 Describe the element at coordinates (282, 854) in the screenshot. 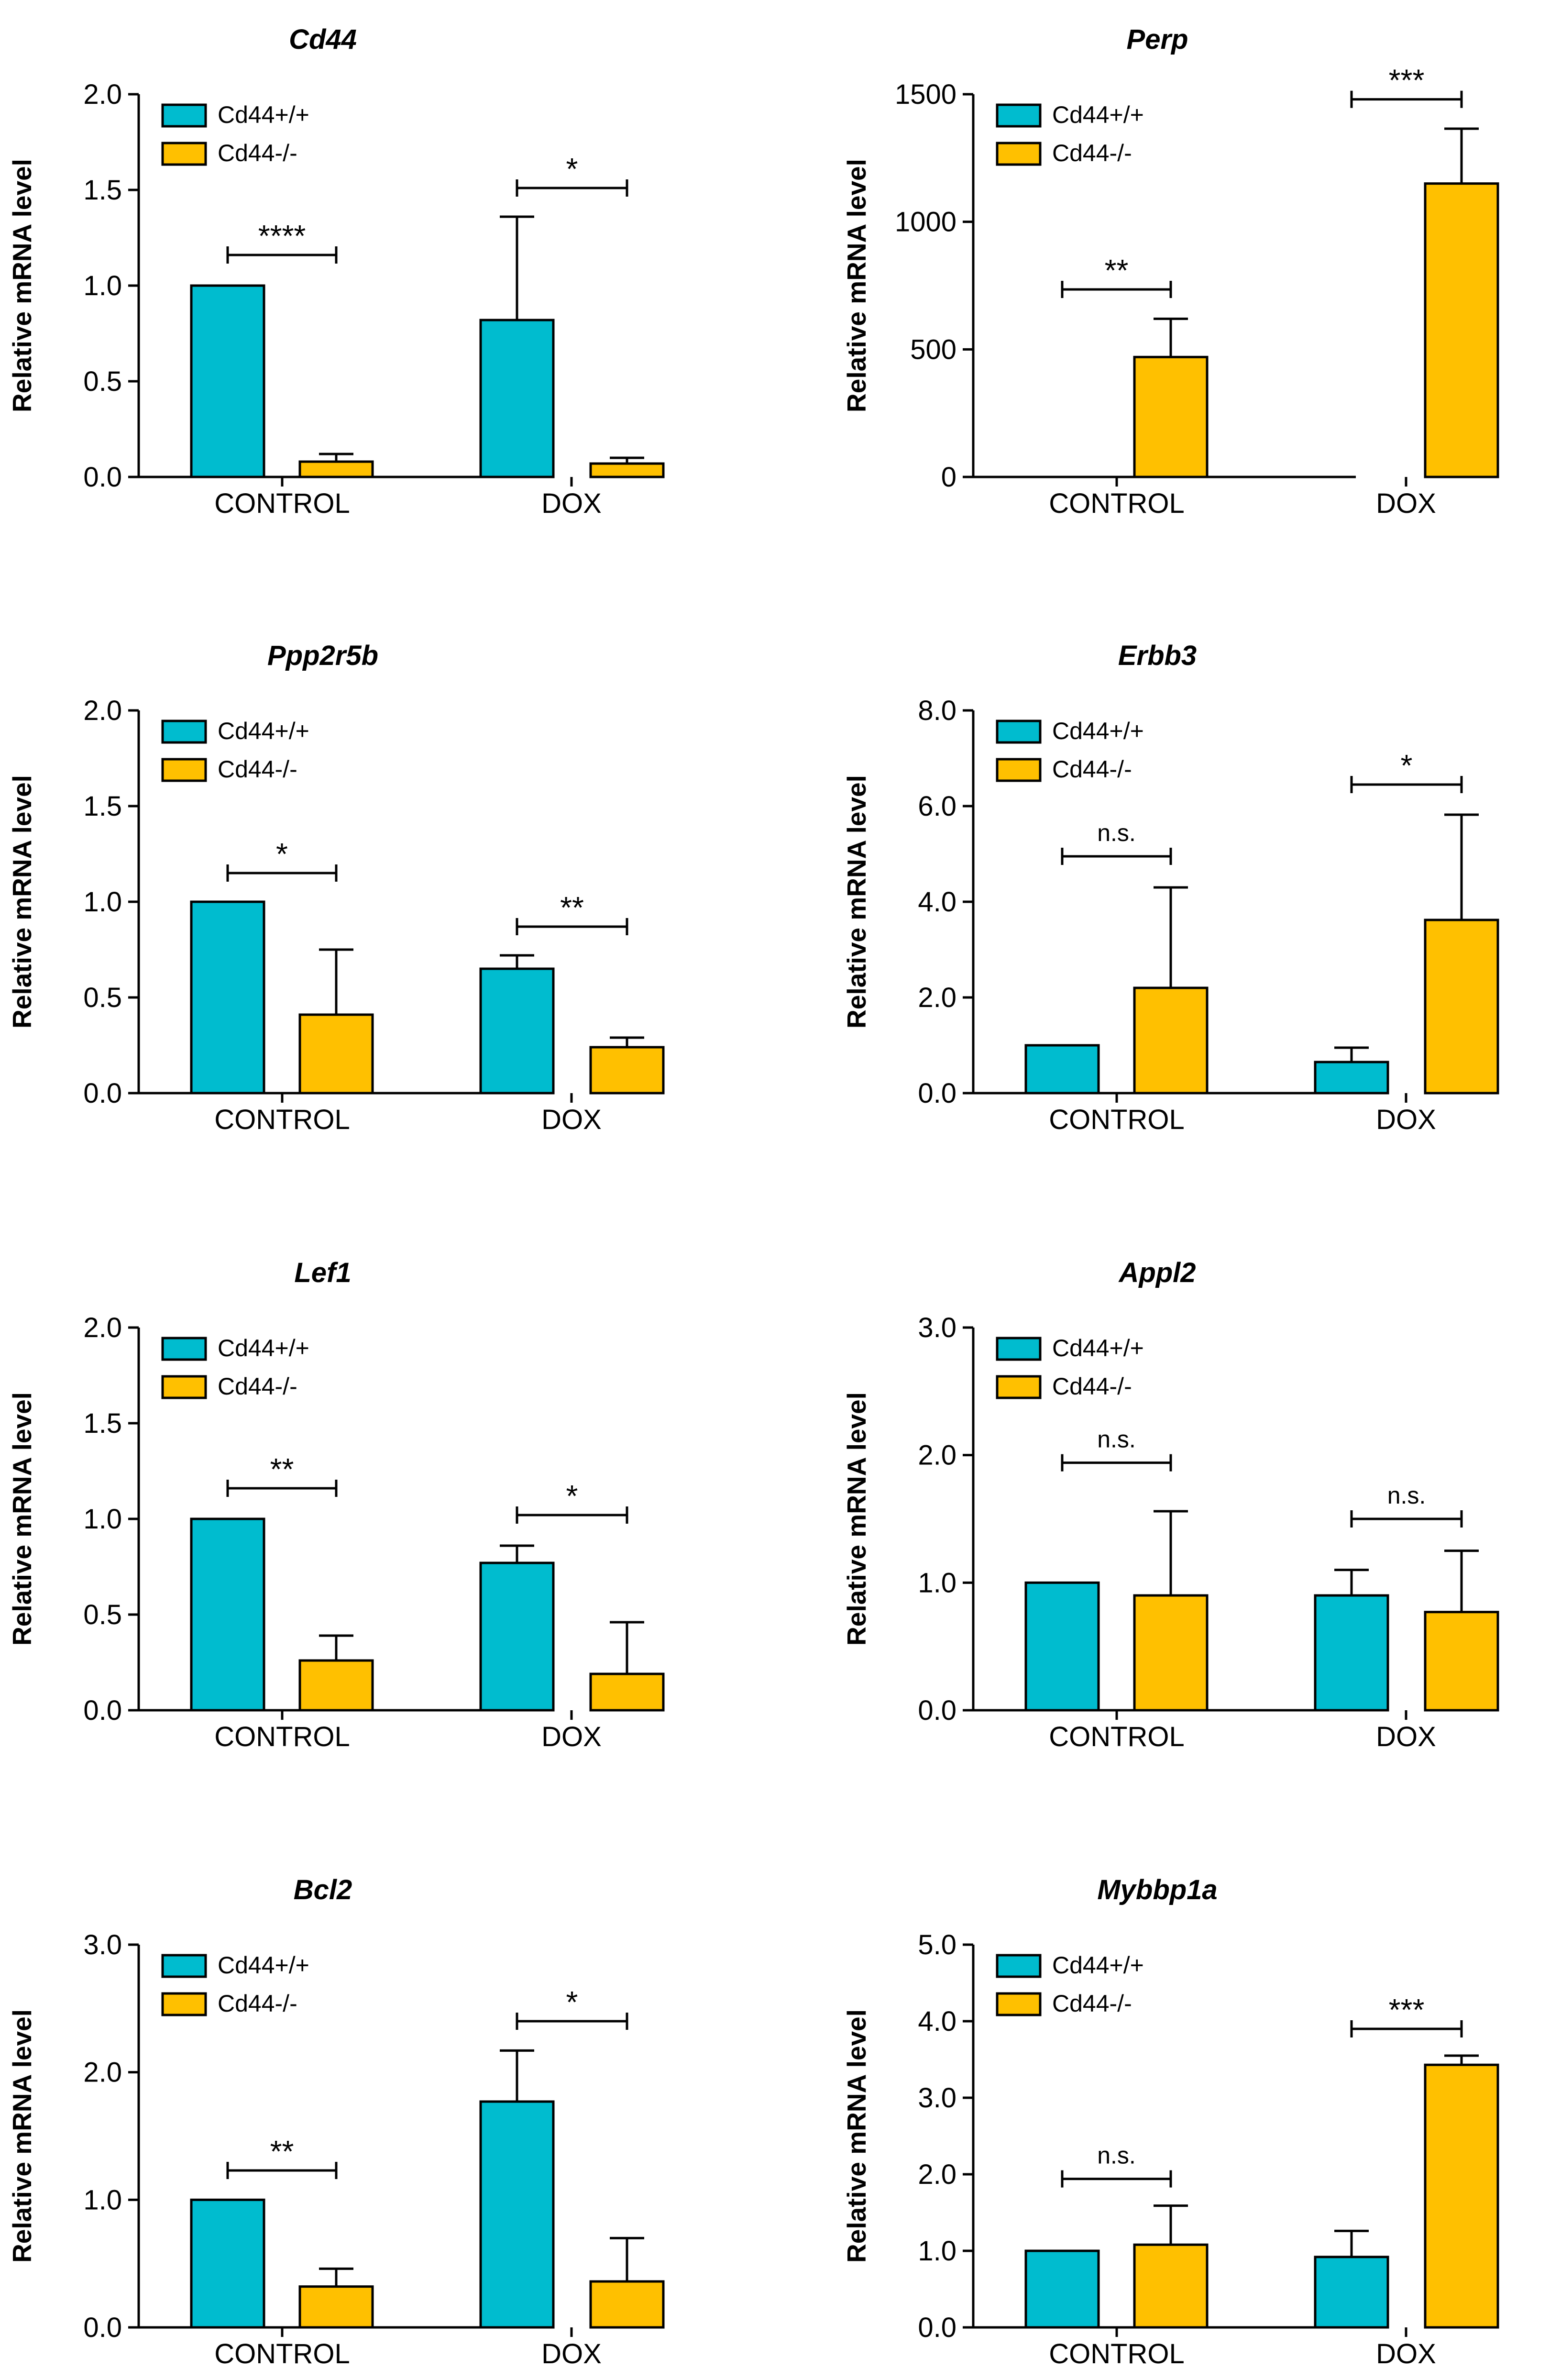

I see `significance-label: *` at that location.